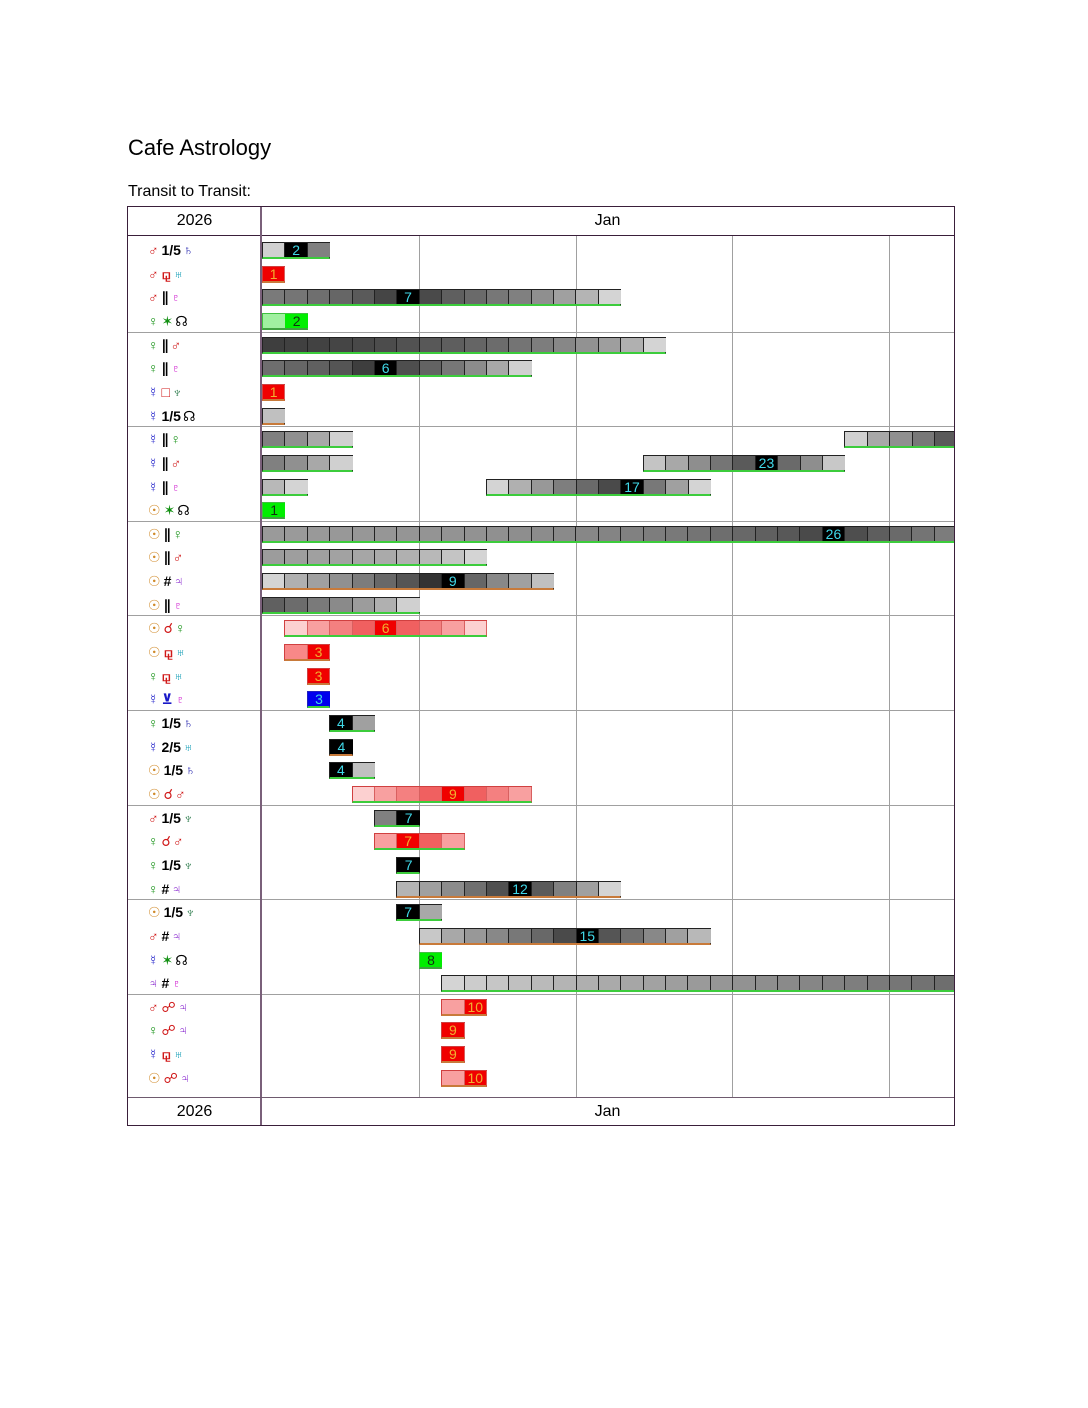  What do you see at coordinates (430, 960) in the screenshot?
I see `transit-bar: 8` at bounding box center [430, 960].